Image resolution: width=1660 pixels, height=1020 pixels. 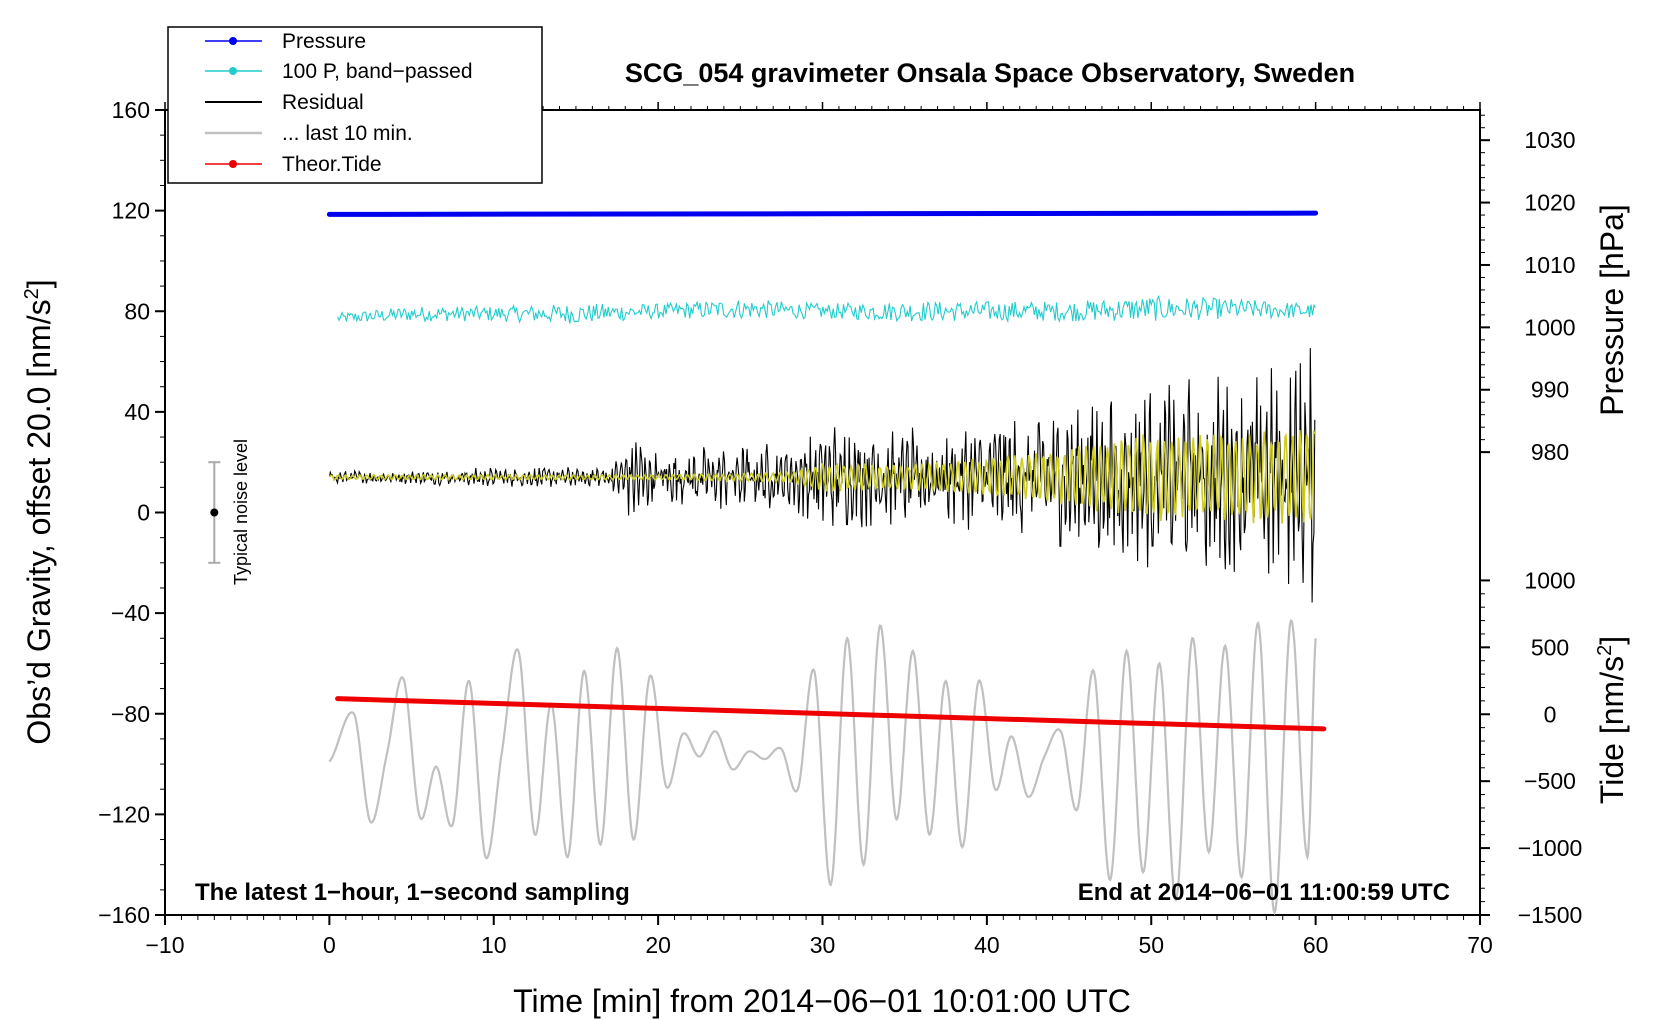 I want to click on x-axis-label: Time [min] from 2014−06−01 10:01:00 UTC, so click(x=822, y=1001).